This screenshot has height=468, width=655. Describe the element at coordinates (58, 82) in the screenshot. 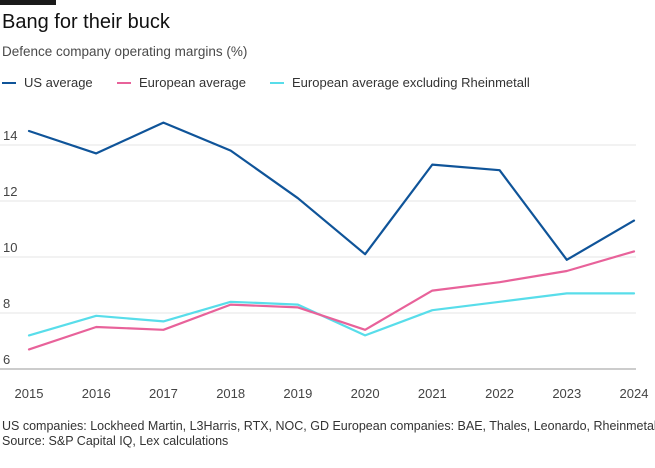

I see `legend-label-us: US average` at that location.